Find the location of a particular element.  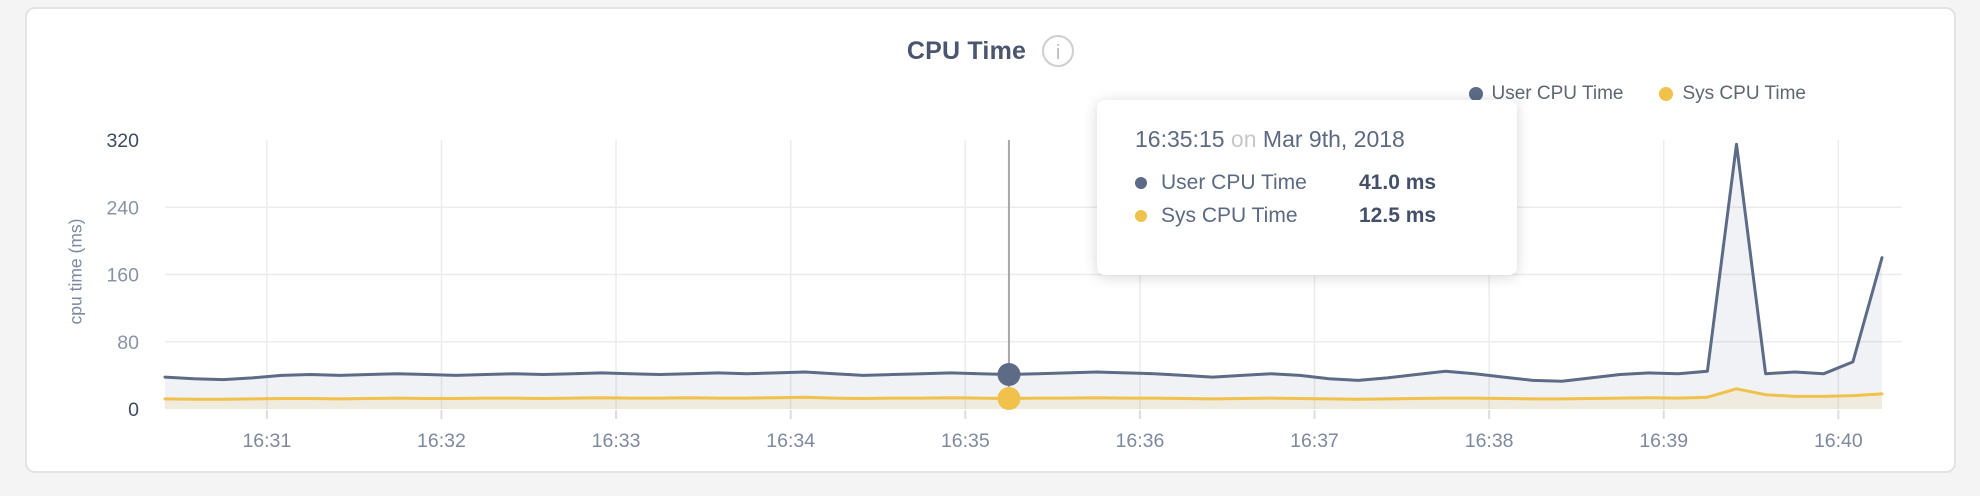

legend-dot-sys-icon is located at coordinates (1666, 94).